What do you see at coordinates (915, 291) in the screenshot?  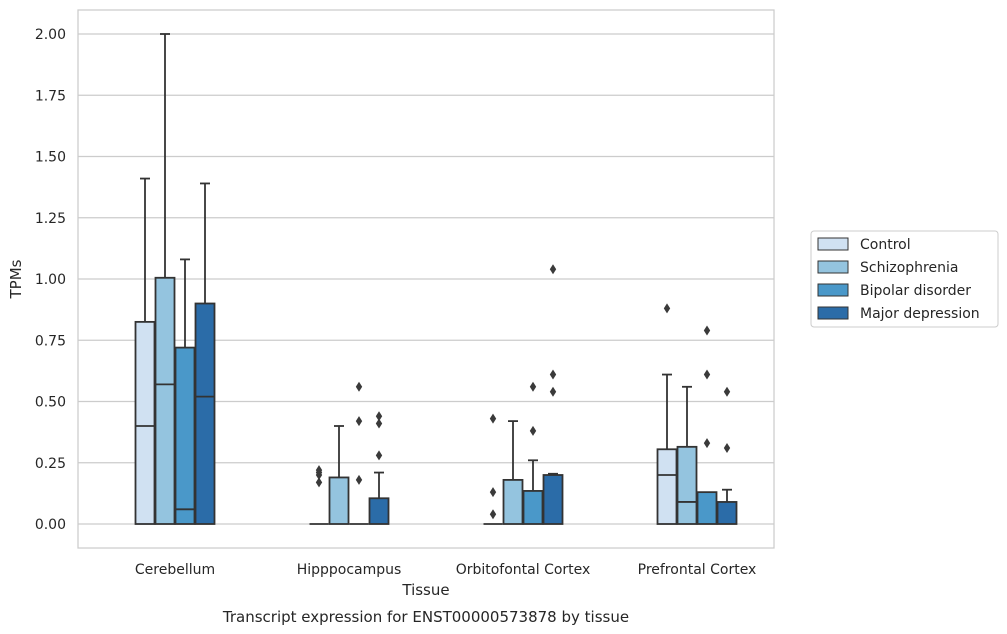 I see `legend-label: Bipolar disorder` at bounding box center [915, 291].